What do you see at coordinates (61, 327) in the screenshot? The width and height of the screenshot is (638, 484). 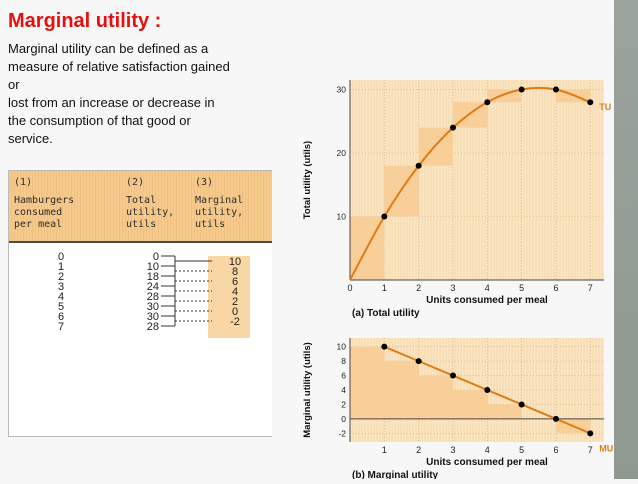 I see `hamburgers-value: 7` at bounding box center [61, 327].